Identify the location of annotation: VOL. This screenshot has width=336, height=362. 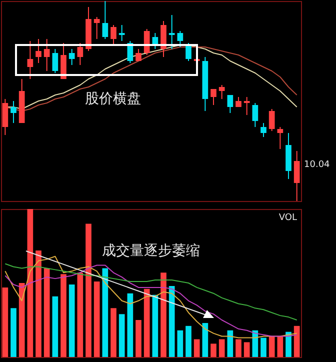
(287, 218).